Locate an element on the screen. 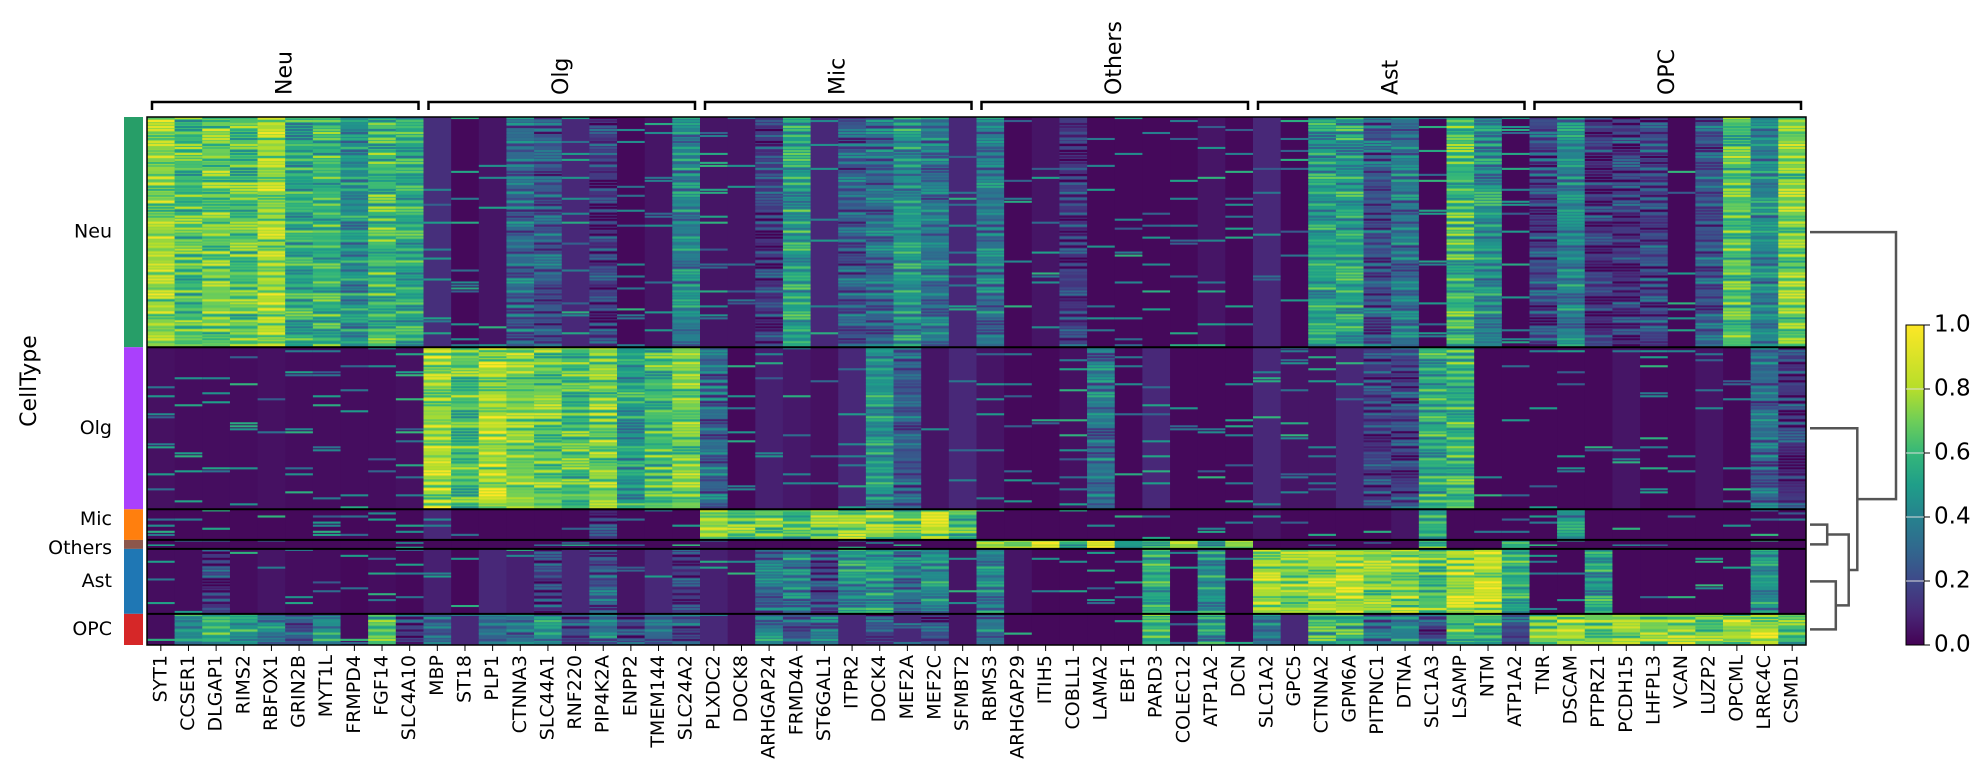  gene-label: DLGAP1 is located at coordinates (216, 693).